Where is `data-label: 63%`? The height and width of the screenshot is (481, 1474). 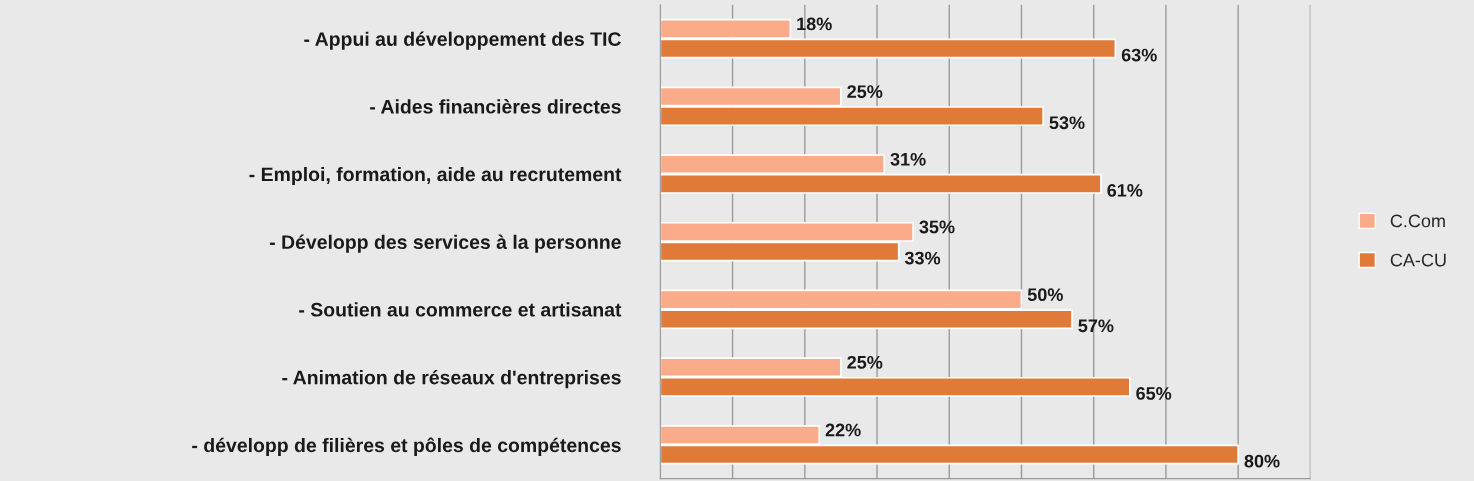
data-label: 63% is located at coordinates (1139, 55).